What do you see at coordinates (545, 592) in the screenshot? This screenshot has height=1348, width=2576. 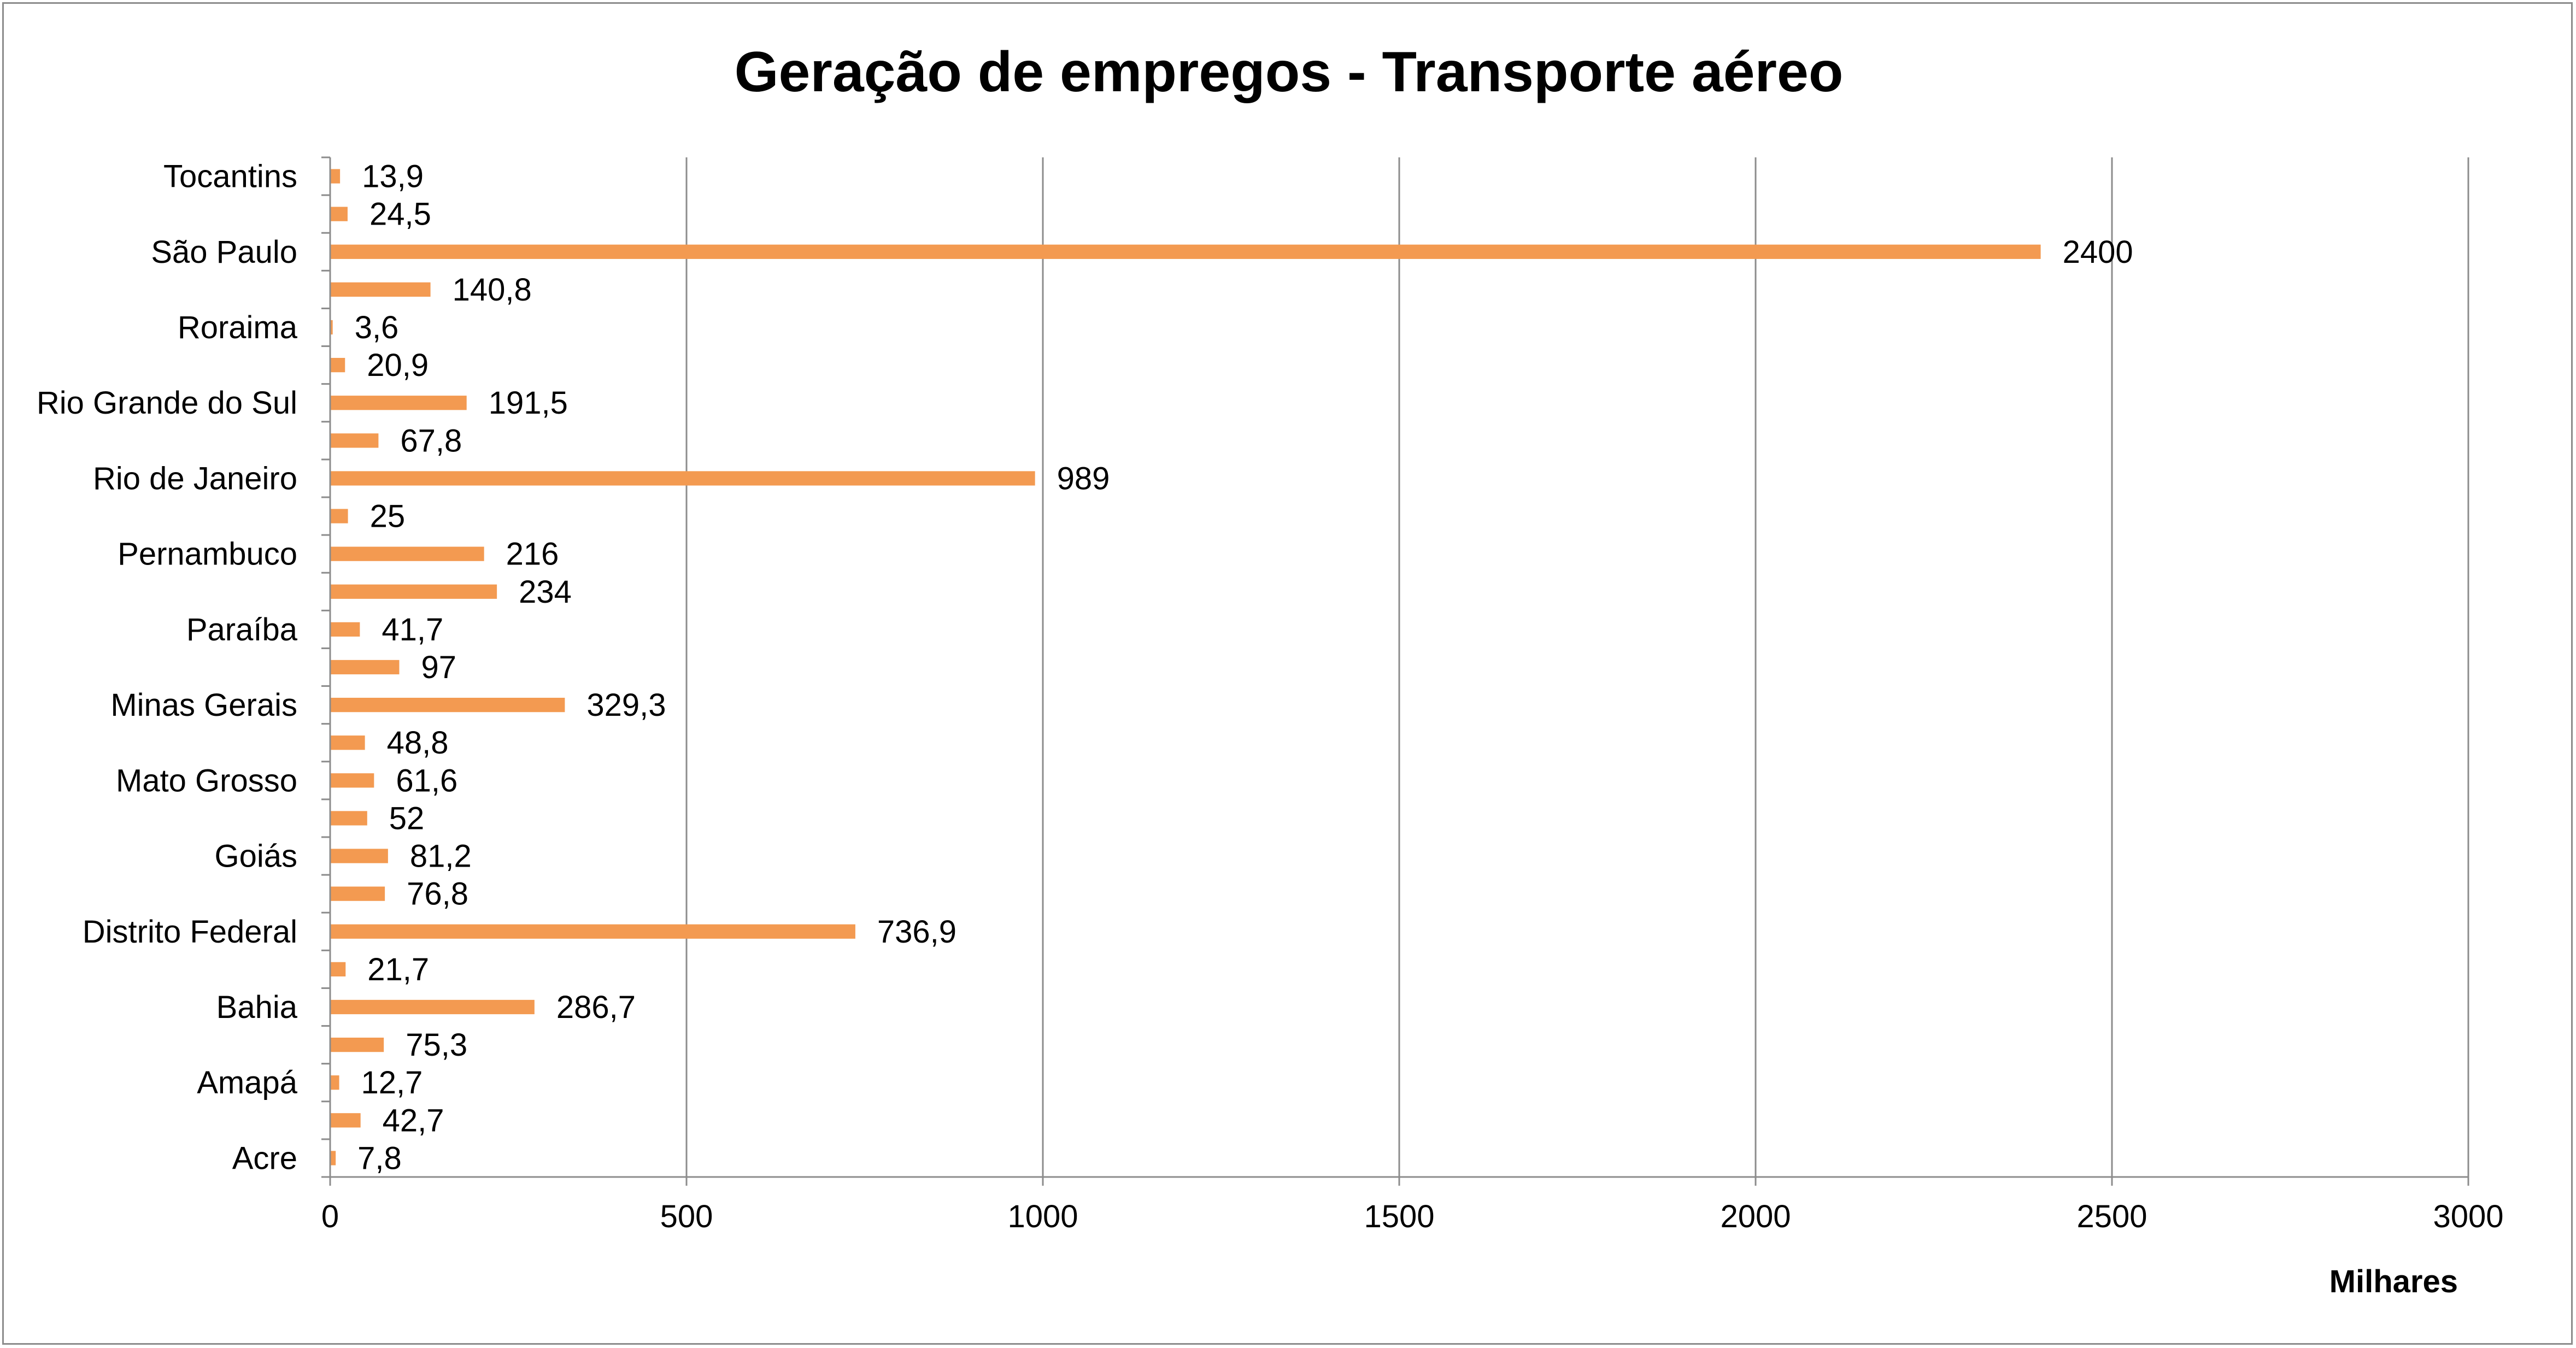 I see `data-label: 234` at bounding box center [545, 592].